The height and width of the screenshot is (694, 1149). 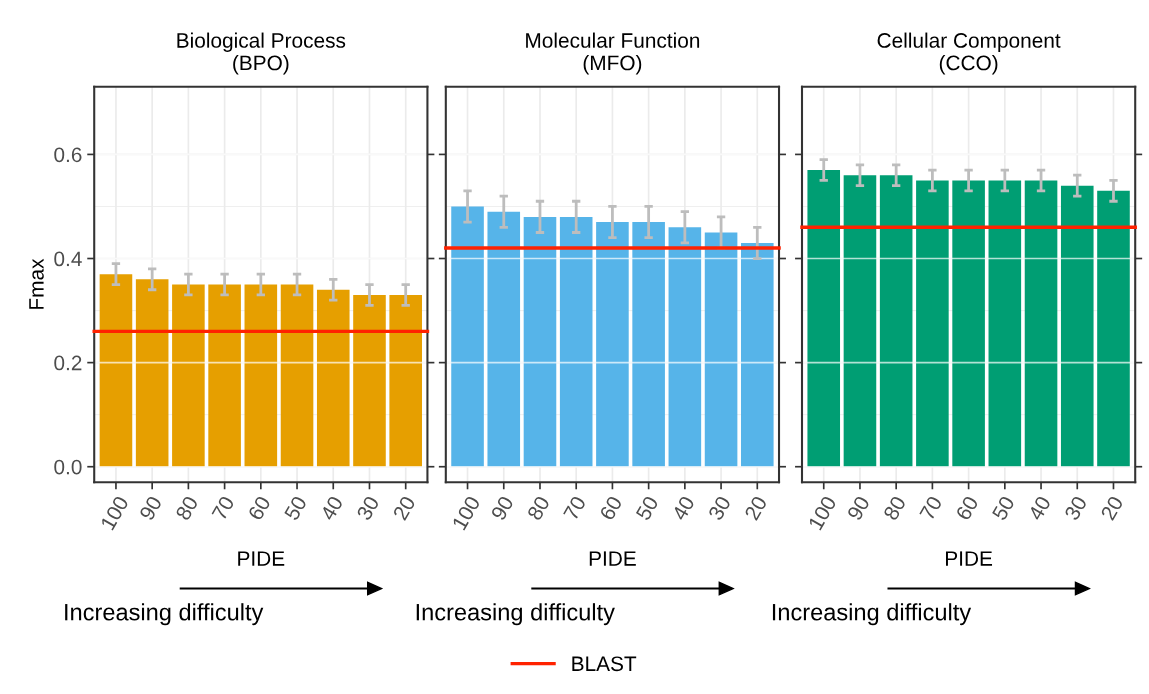 I want to click on chart-title: Biological Process (BPO), so click(x=261, y=53).